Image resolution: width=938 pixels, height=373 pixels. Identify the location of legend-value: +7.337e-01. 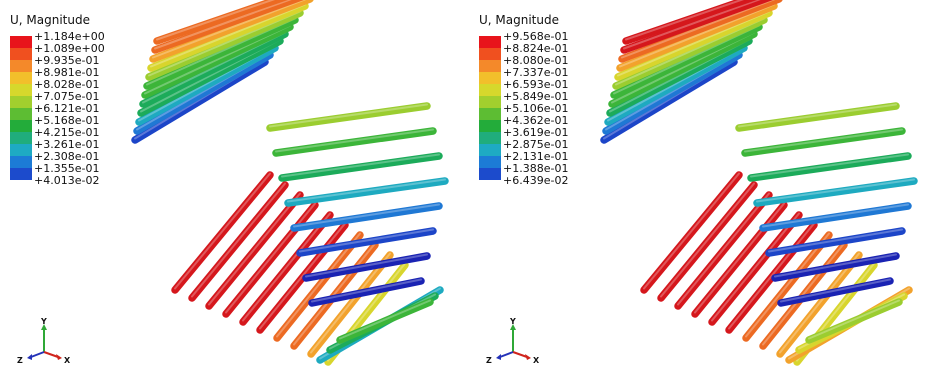
(536, 72).